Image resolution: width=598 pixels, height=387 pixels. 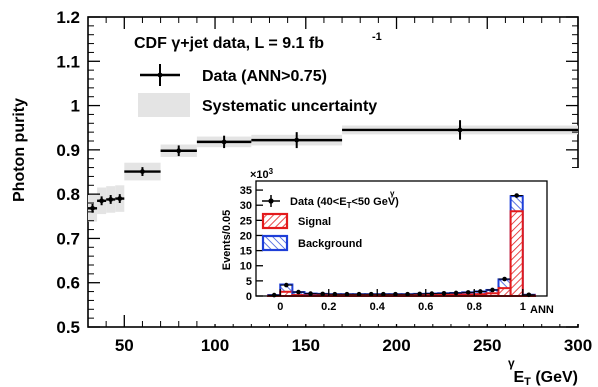 I want to click on y-tick-label-0: 0.5, so click(x=68, y=327).